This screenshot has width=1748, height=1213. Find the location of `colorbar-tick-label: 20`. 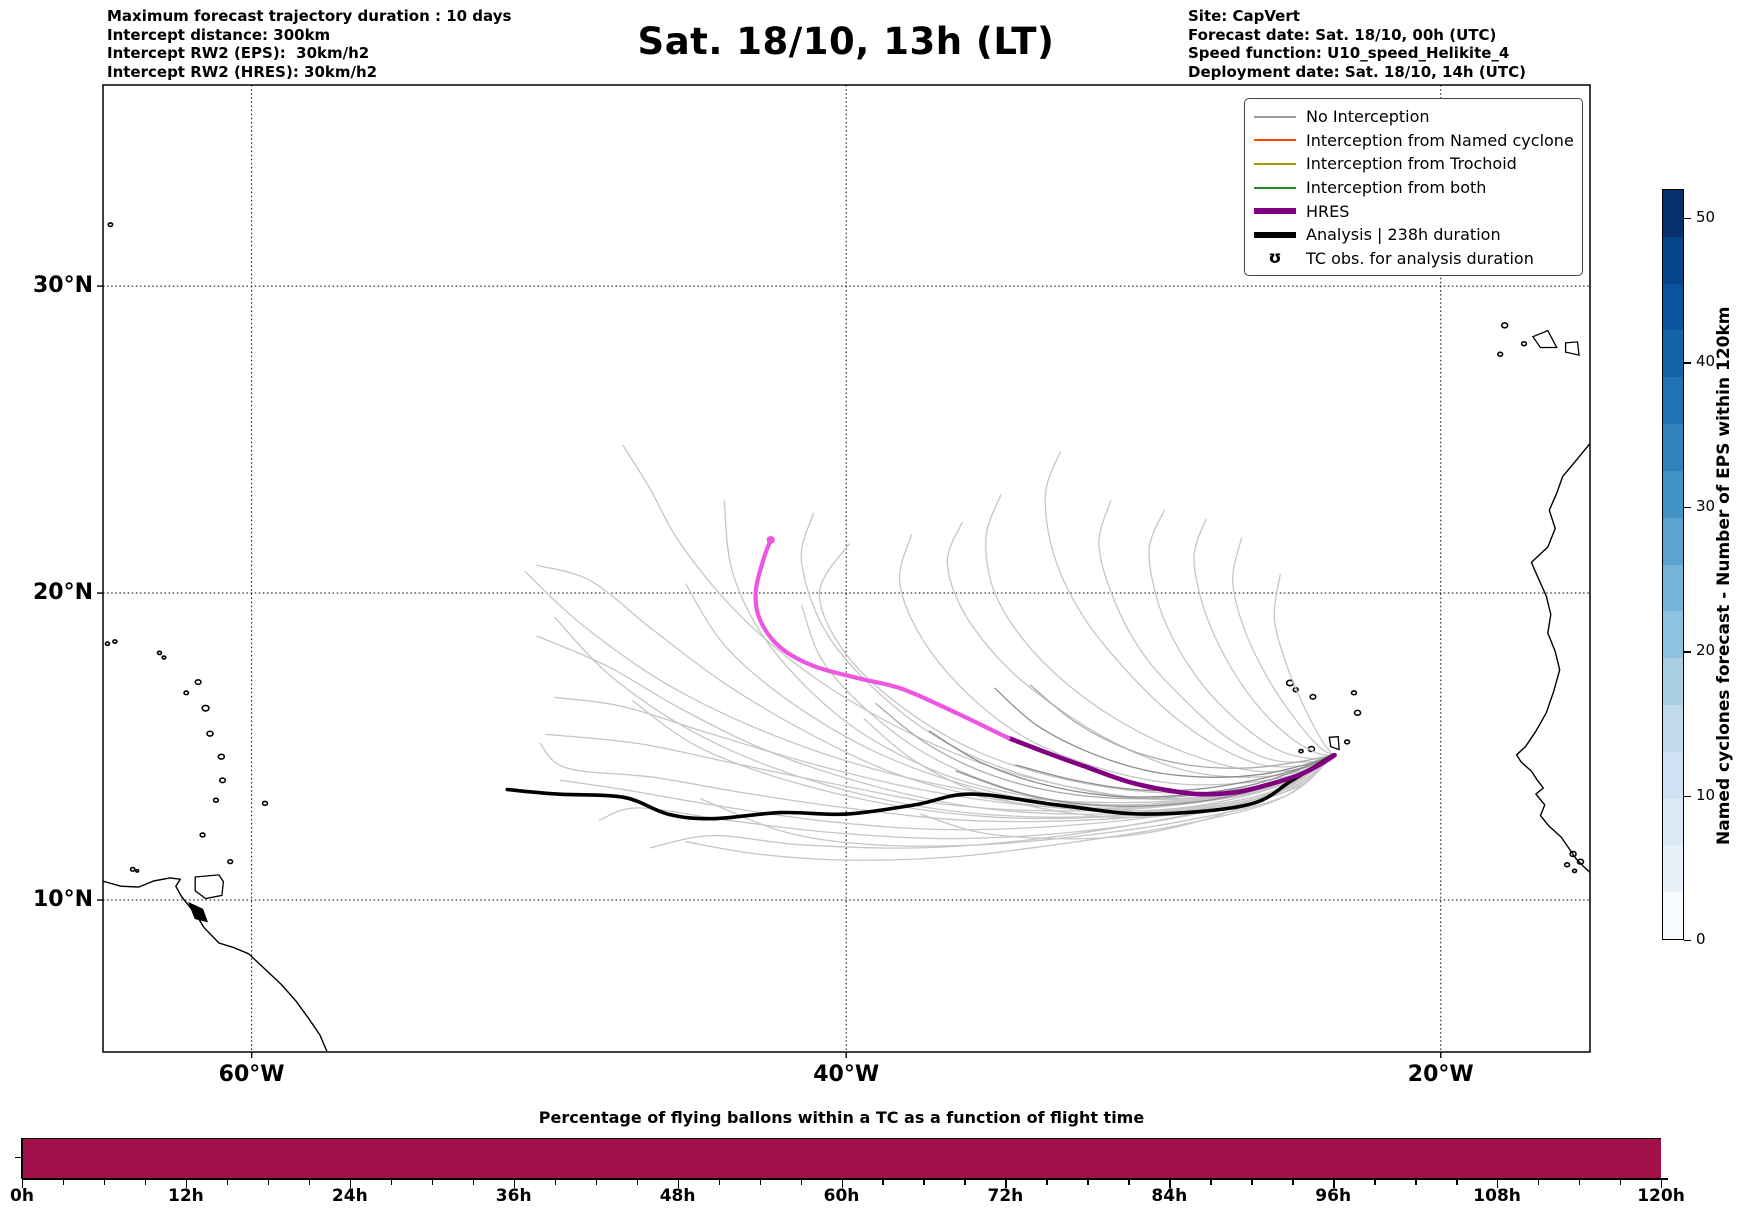

colorbar-tick-label: 20 is located at coordinates (1706, 650).